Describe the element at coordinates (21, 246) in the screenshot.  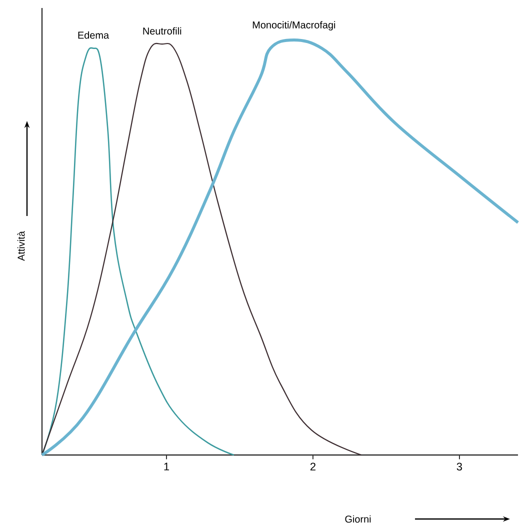
I see `y-axis-title: Attività` at that location.